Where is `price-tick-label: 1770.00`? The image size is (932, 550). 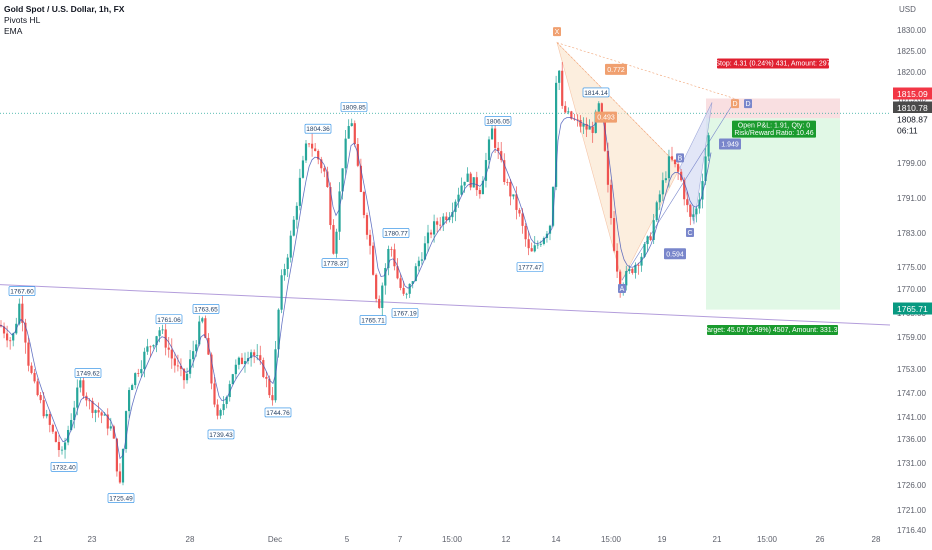 price-tick-label: 1770.00 is located at coordinates (911, 289).